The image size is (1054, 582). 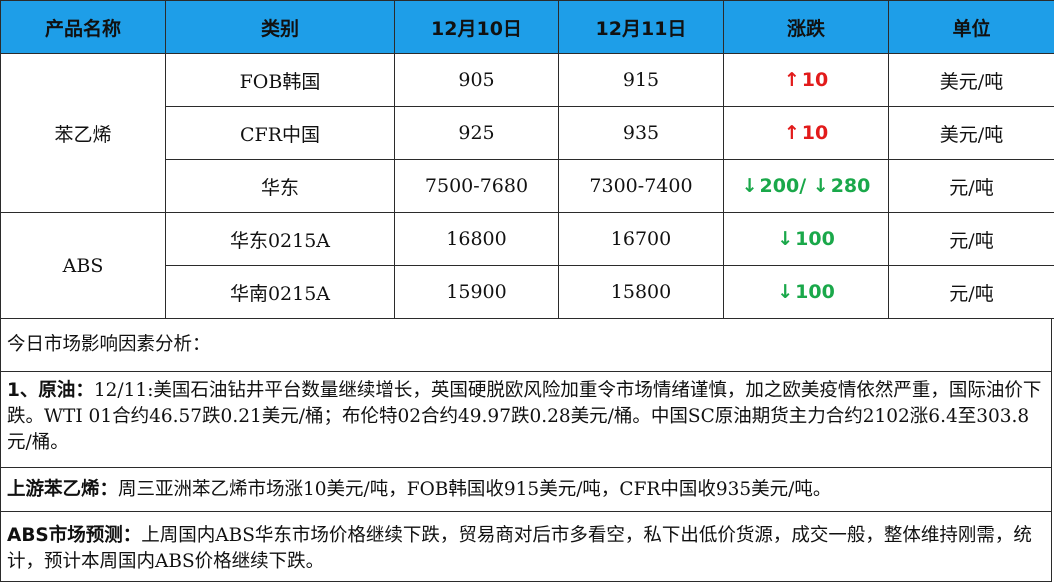 What do you see at coordinates (641, 27) in the screenshot?
I see `header-dec11: 12月11日` at bounding box center [641, 27].